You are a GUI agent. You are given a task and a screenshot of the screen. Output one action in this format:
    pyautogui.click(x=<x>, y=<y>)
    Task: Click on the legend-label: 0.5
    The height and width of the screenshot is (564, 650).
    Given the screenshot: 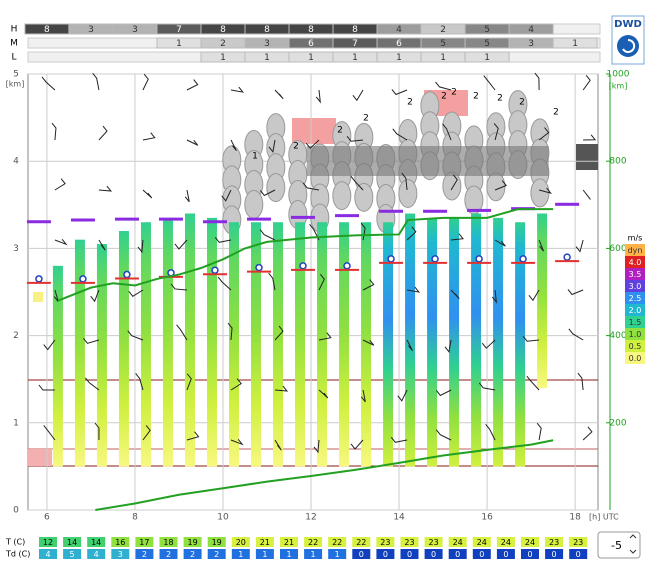 What is the action you would take?
    pyautogui.click(x=635, y=346)
    